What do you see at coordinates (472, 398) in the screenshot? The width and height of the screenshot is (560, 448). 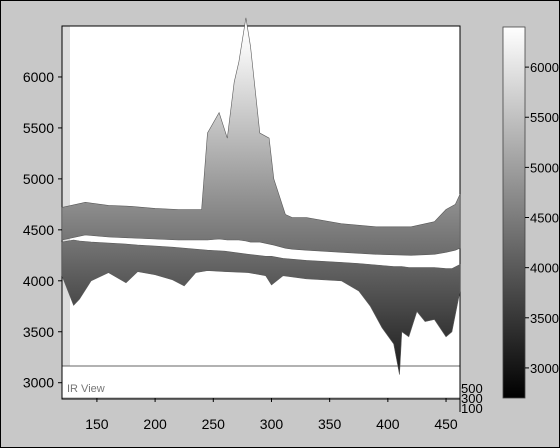 I see `depth-tick-label: 300` at bounding box center [472, 398].